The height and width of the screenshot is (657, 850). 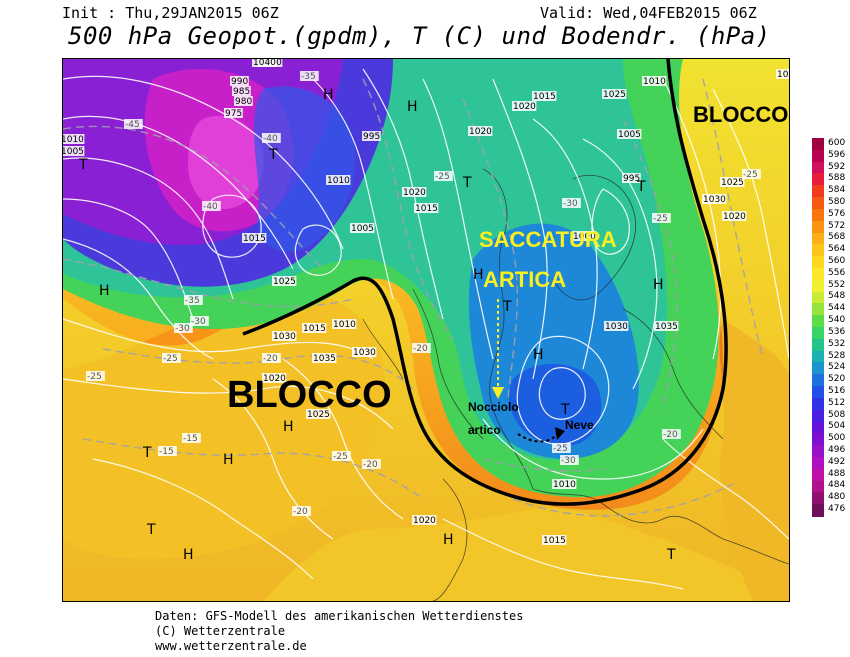 I want to click on legend-tick-label: 532, so click(x=837, y=343).